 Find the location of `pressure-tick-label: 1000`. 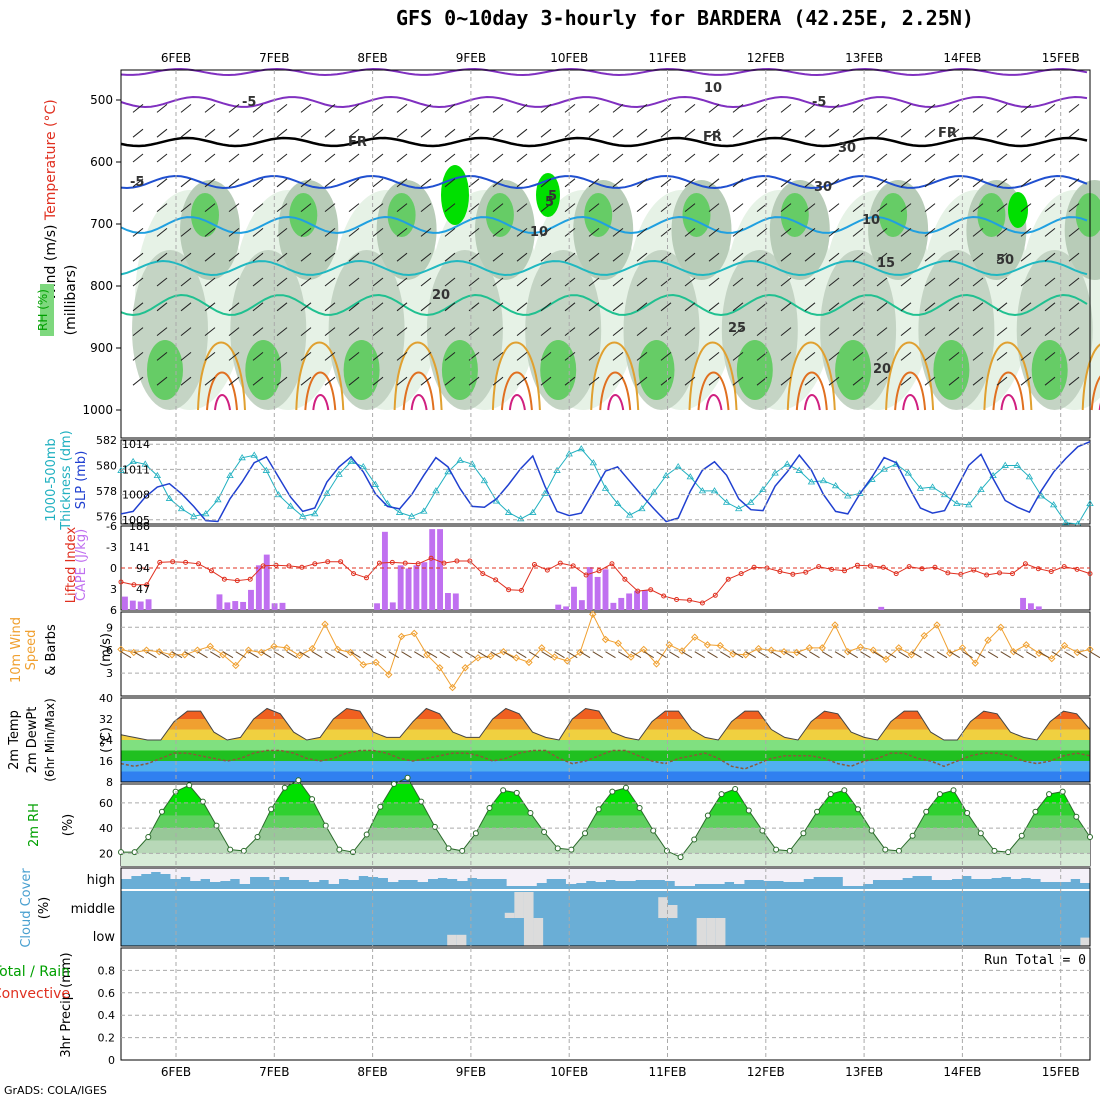

pressure-tick-label: 1000 is located at coordinates (97, 410).